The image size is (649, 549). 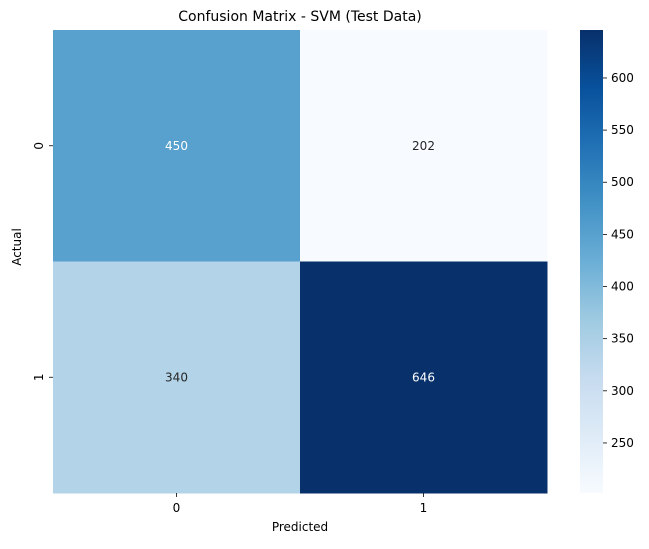 What do you see at coordinates (622, 234) in the screenshot?
I see `colorbar-tick-label: 450` at bounding box center [622, 234].